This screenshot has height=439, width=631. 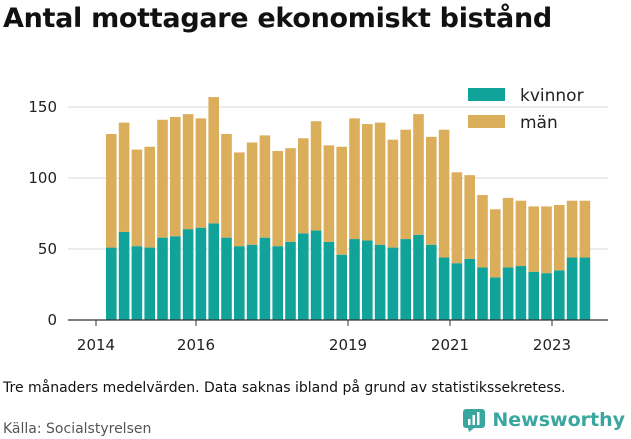 What do you see at coordinates (47, 249) in the screenshot?
I see `y-tick-label-50: 50` at bounding box center [47, 249].